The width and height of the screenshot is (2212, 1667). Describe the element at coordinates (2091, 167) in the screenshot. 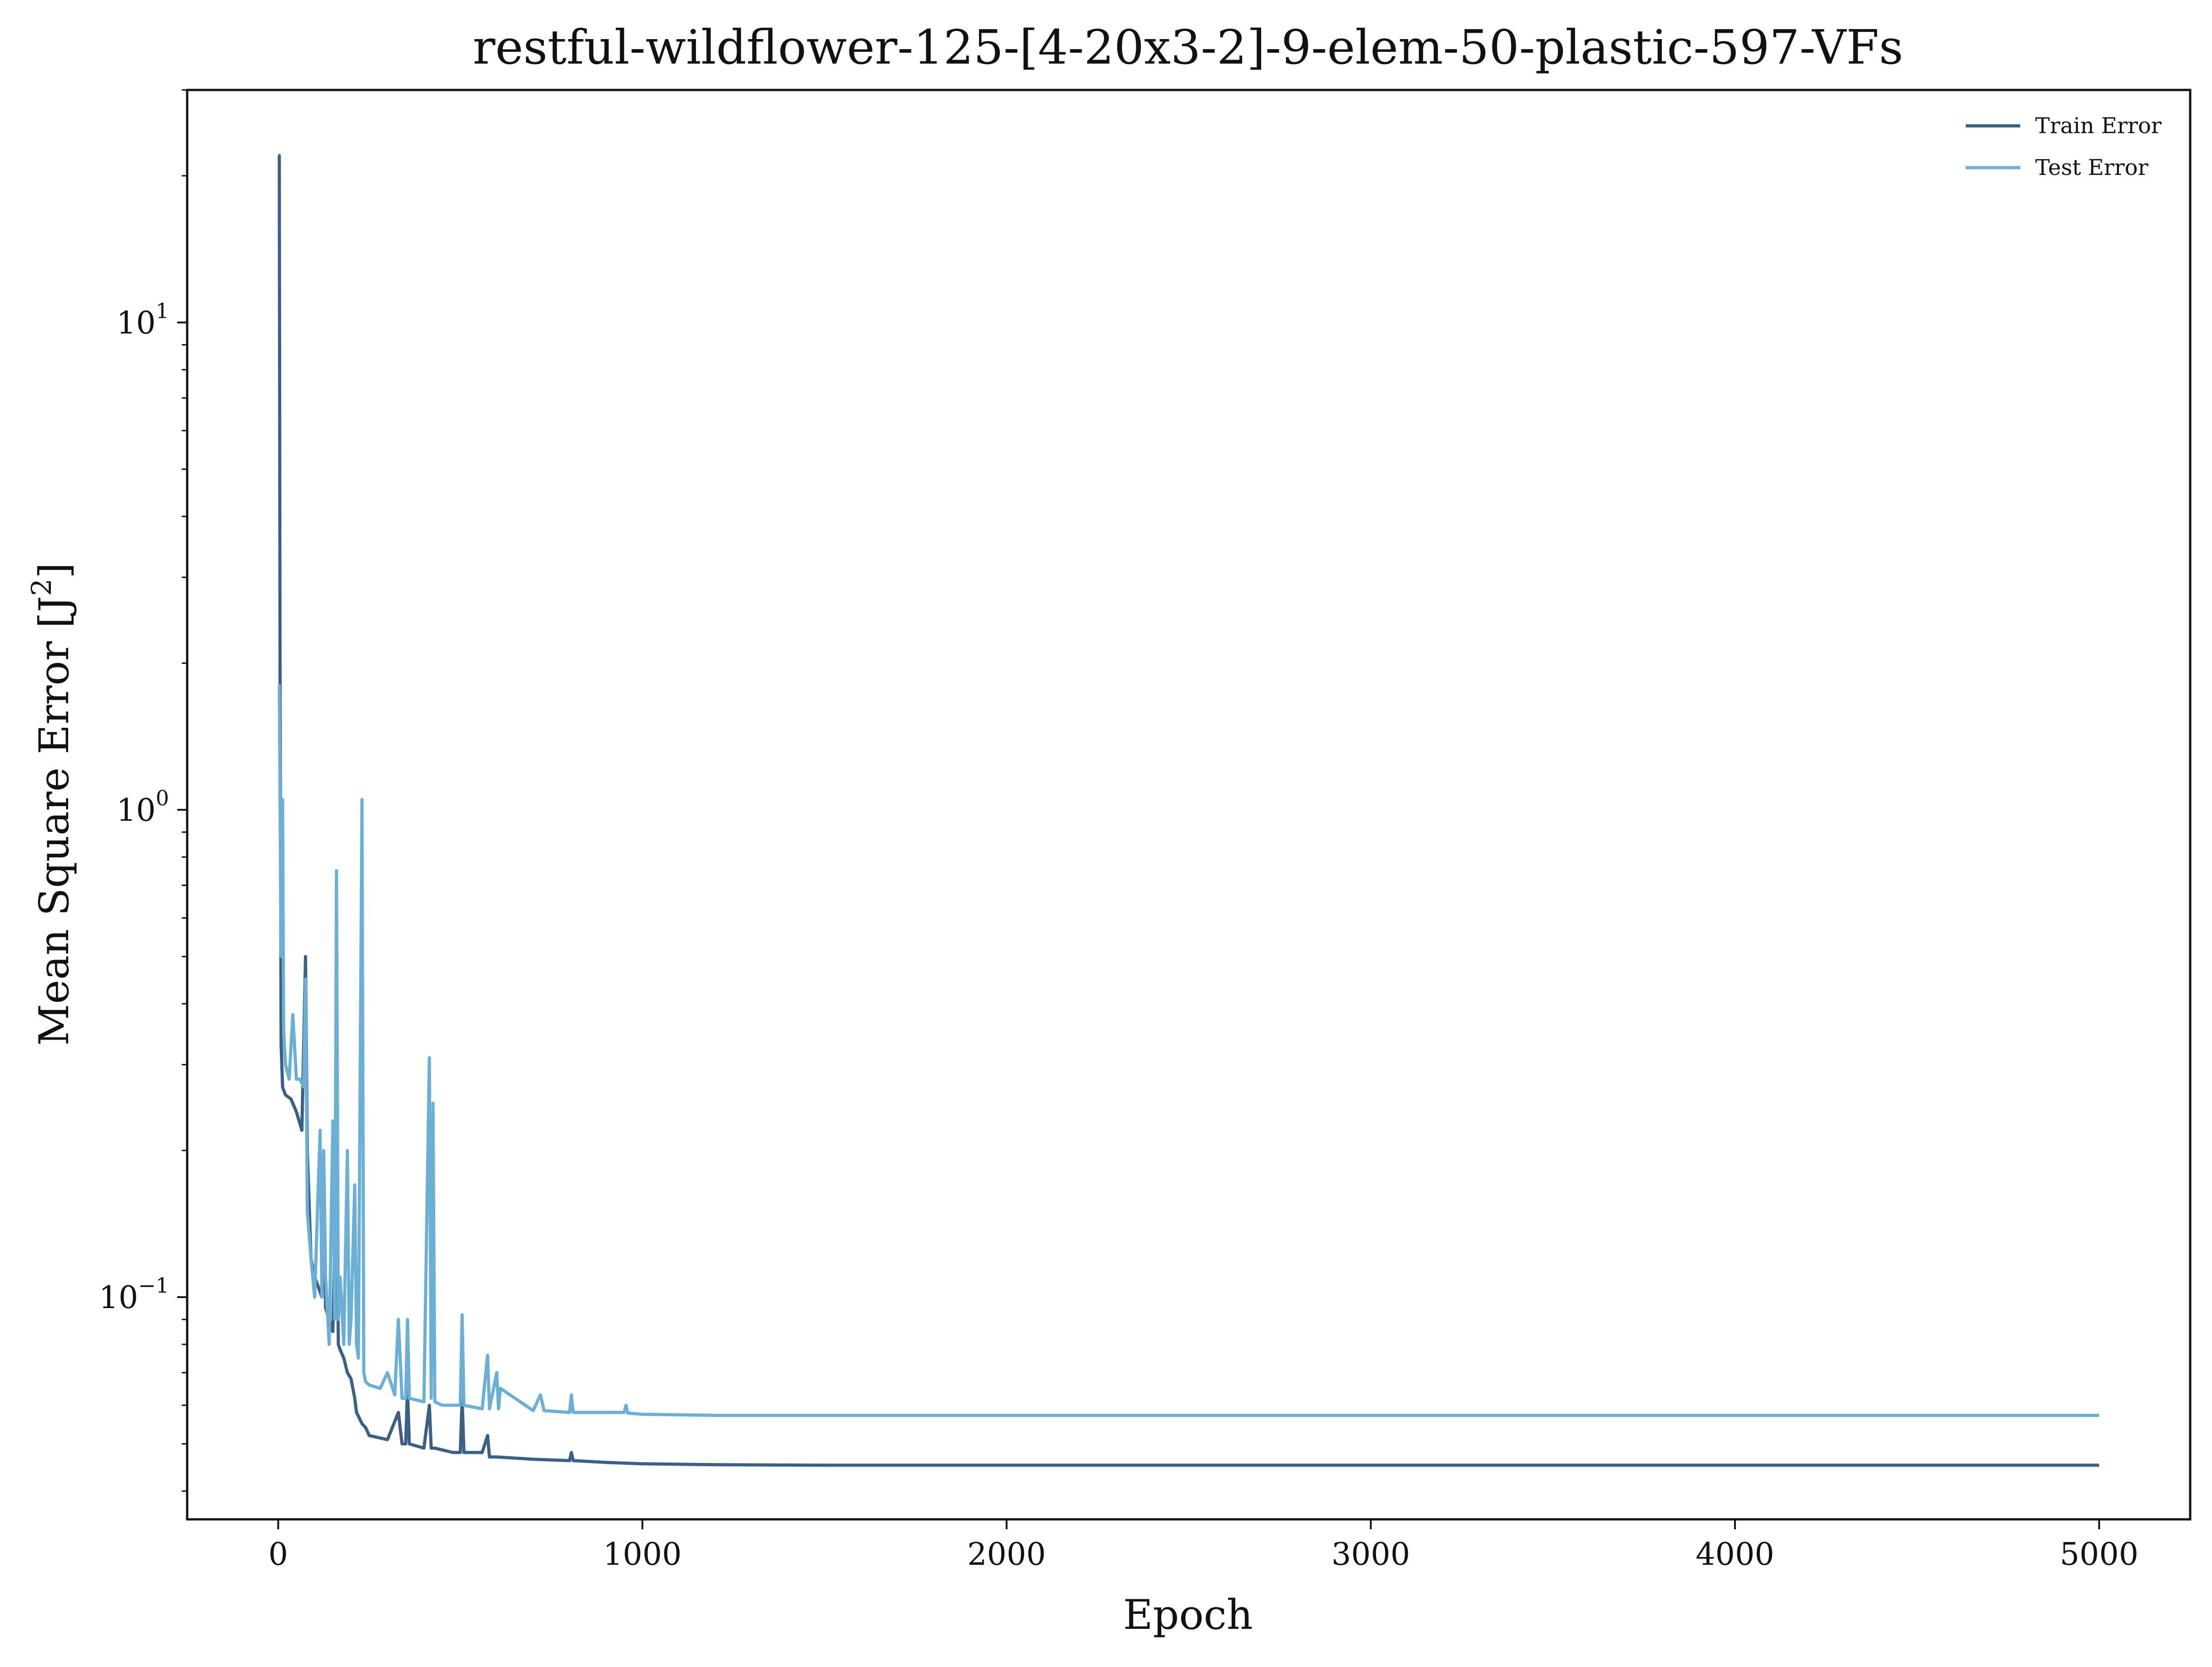

I see `legend-label: Test Error` at that location.